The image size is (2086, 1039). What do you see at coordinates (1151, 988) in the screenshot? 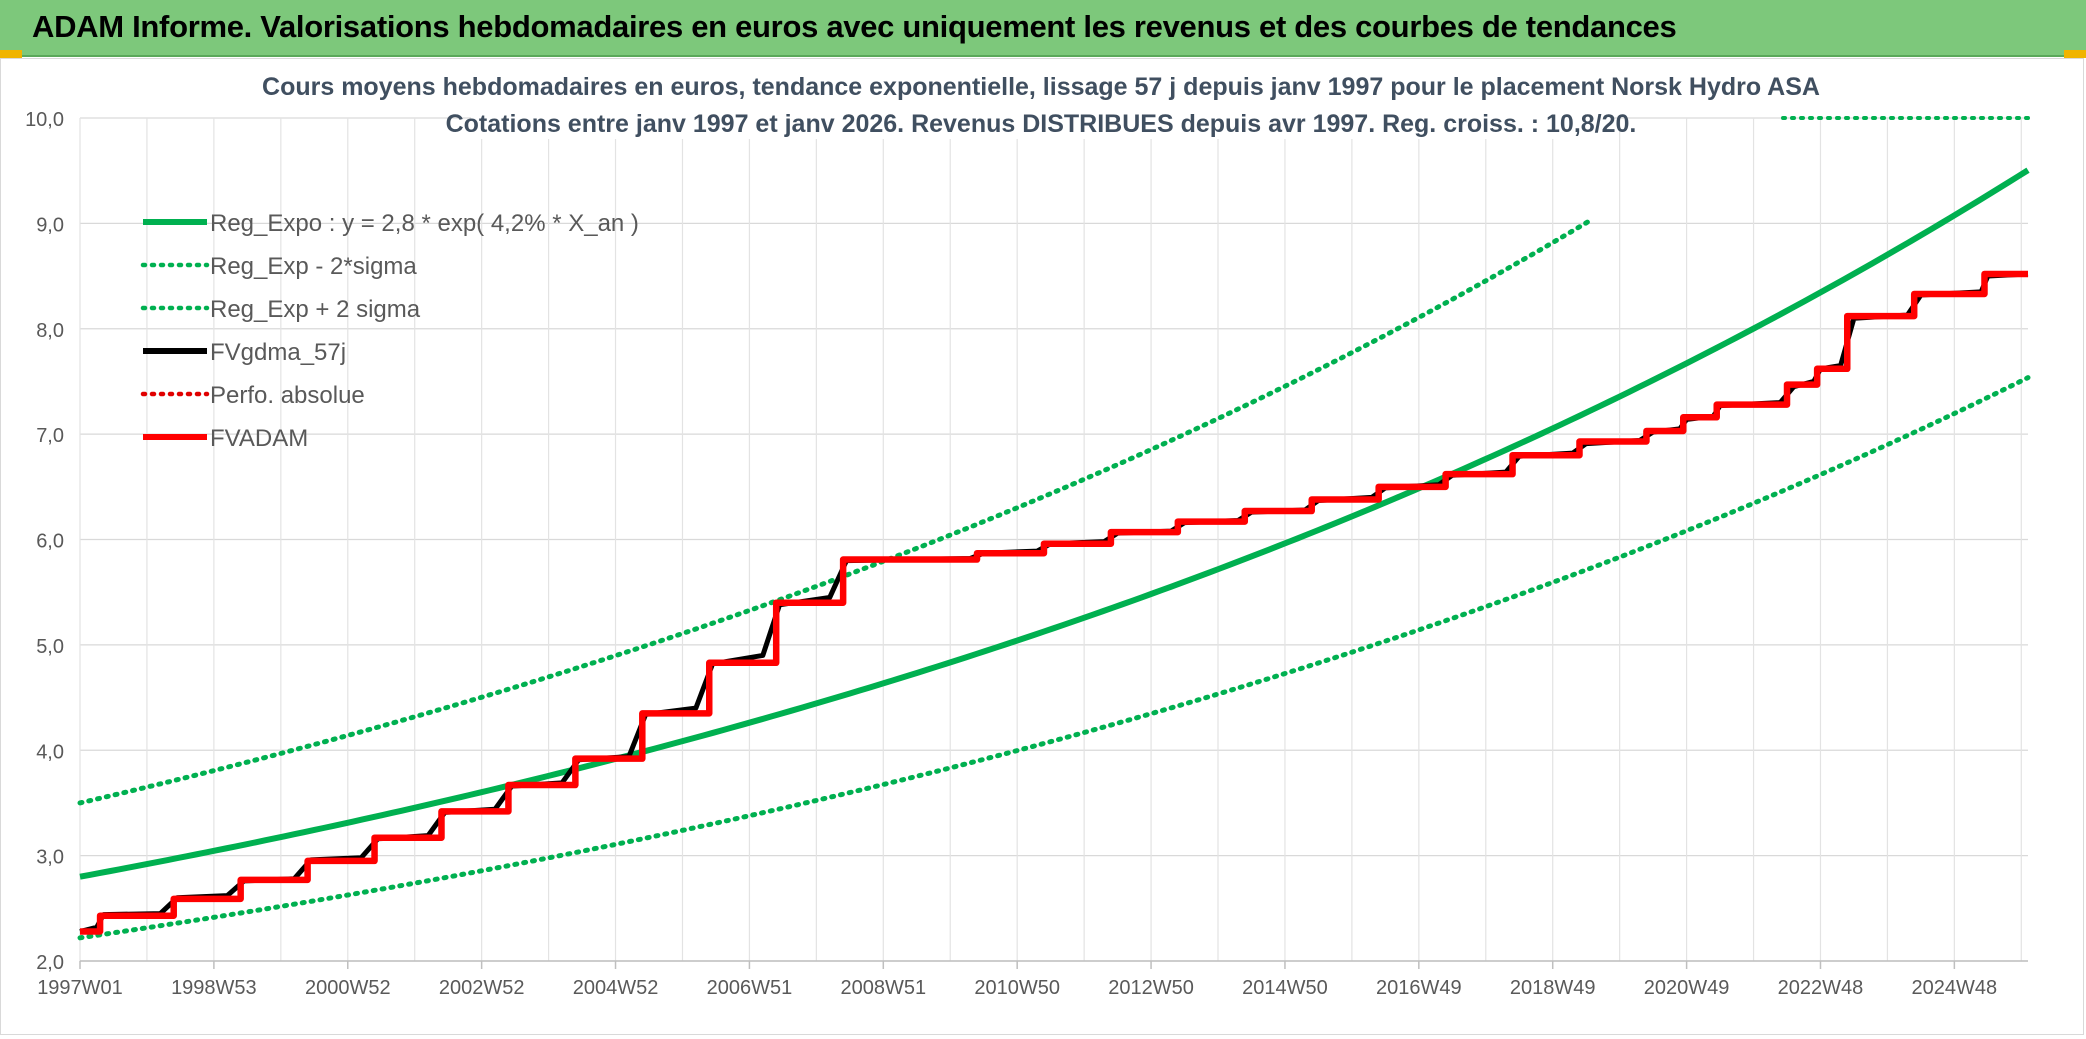
I see `x-tick-label: 2012W50` at bounding box center [1151, 988].